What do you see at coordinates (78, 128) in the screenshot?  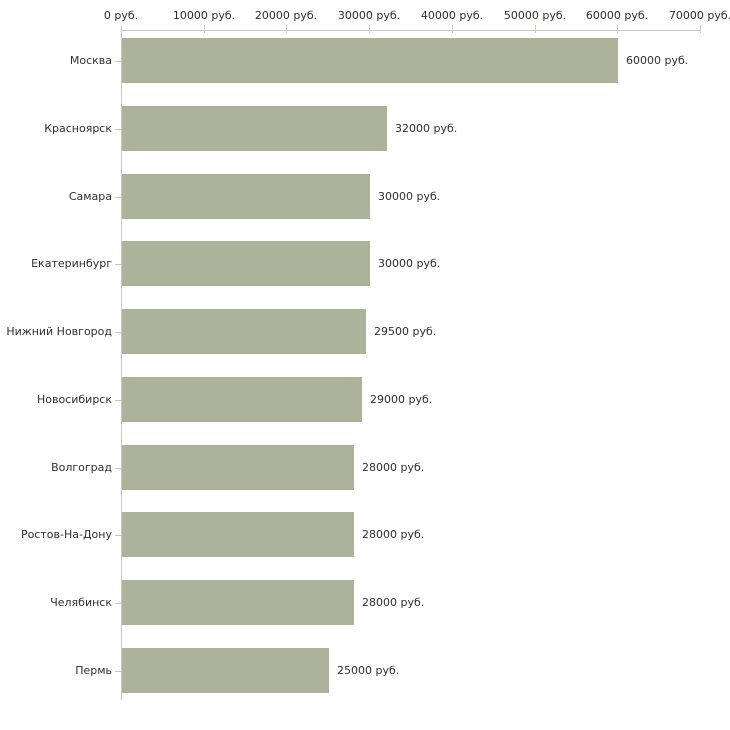 I see `category-label: Красноярск` at bounding box center [78, 128].